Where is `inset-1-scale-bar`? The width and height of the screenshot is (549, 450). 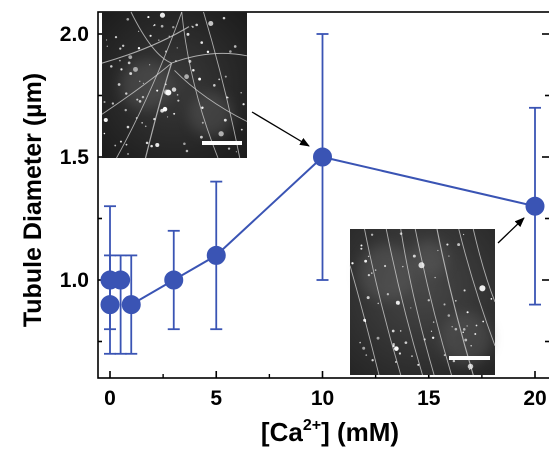 inset-1-scale-bar is located at coordinates (222, 143).